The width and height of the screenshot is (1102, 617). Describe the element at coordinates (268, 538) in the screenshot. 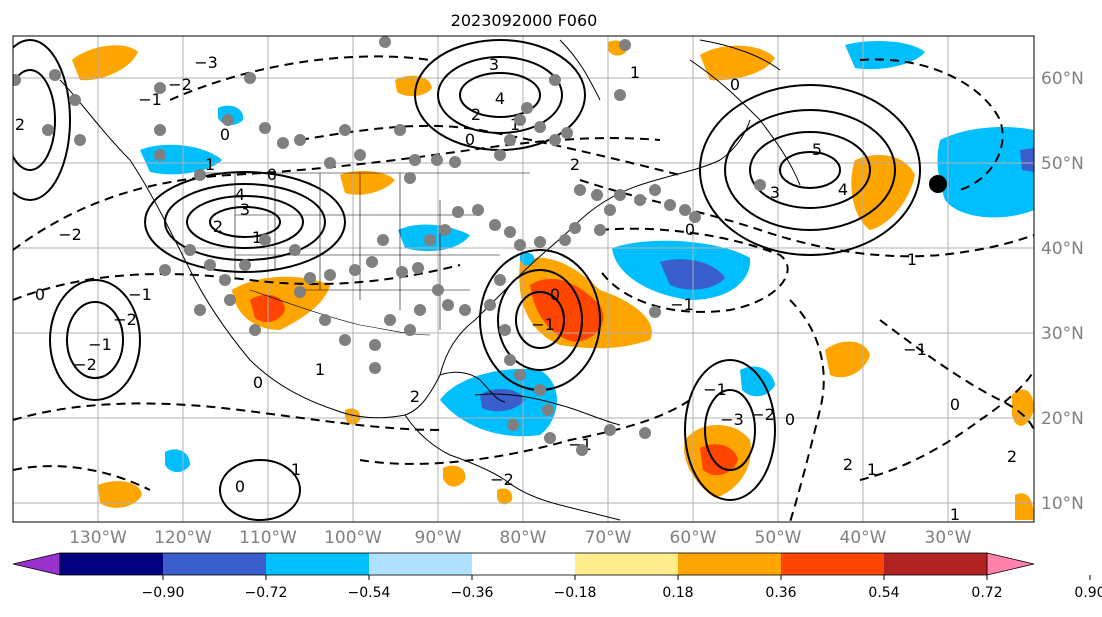

I see `lon-label: 110°W` at that location.